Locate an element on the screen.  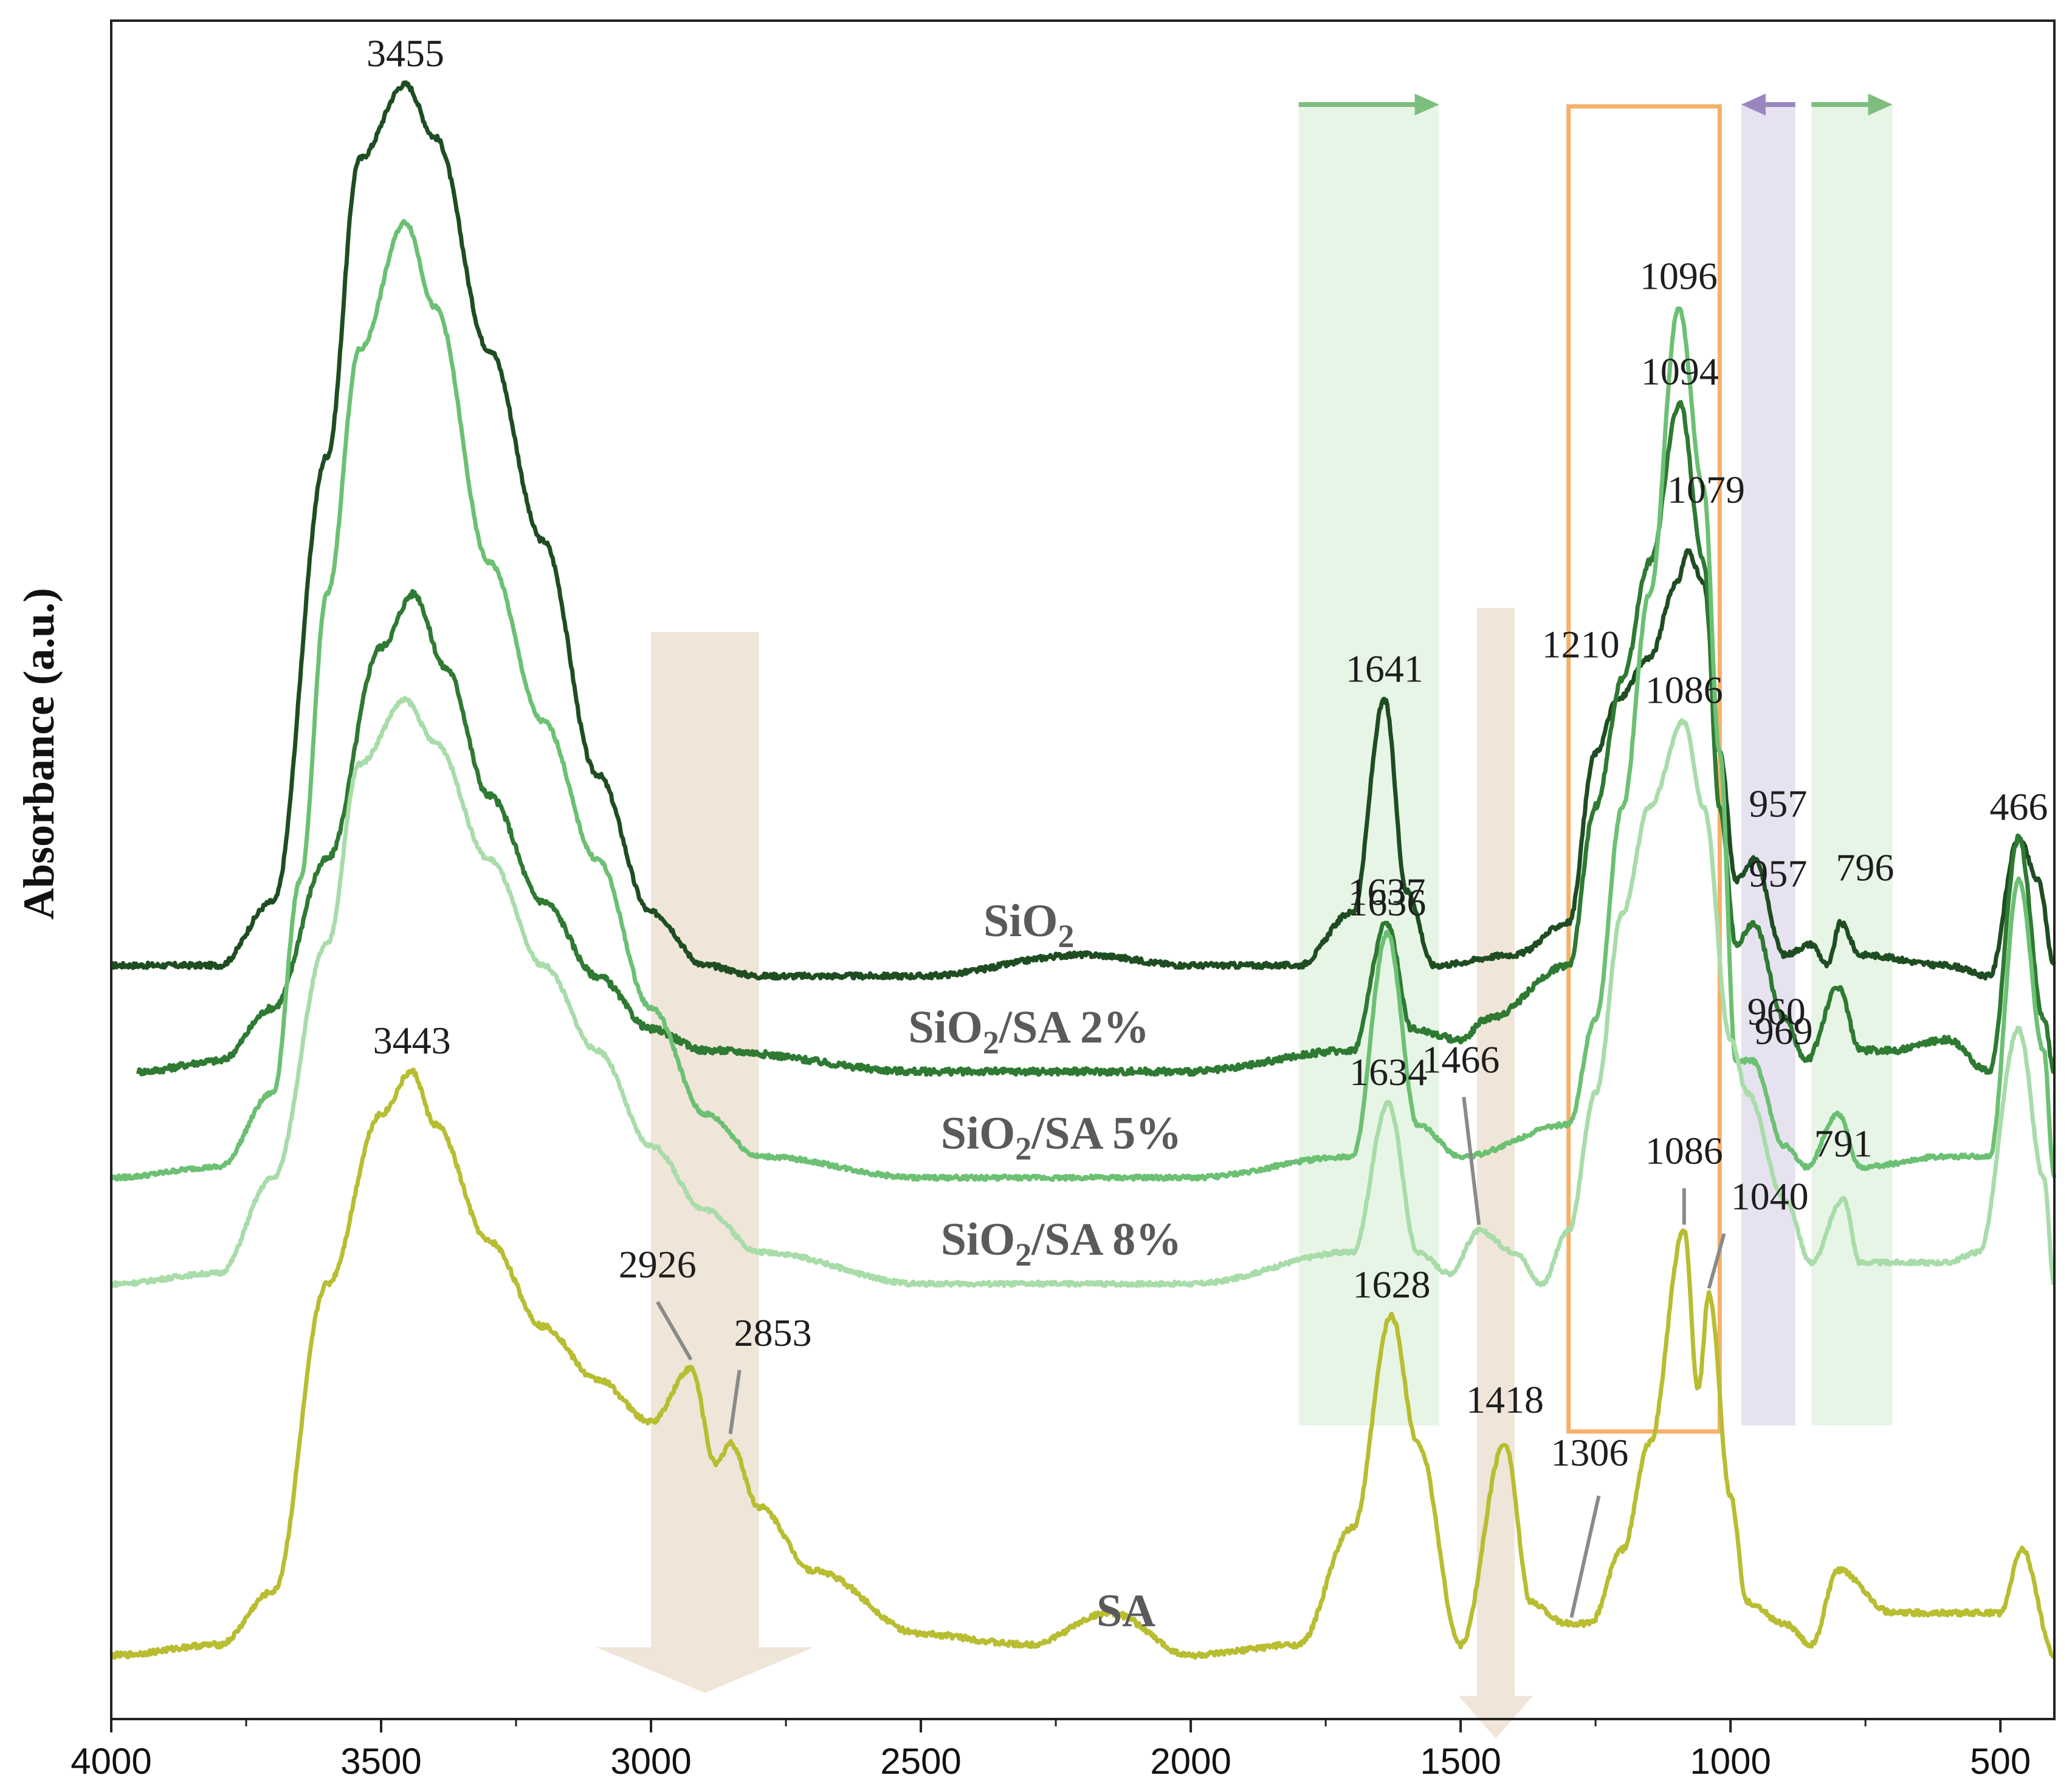
green-arrow-right-head is located at coordinates (1880, 104).